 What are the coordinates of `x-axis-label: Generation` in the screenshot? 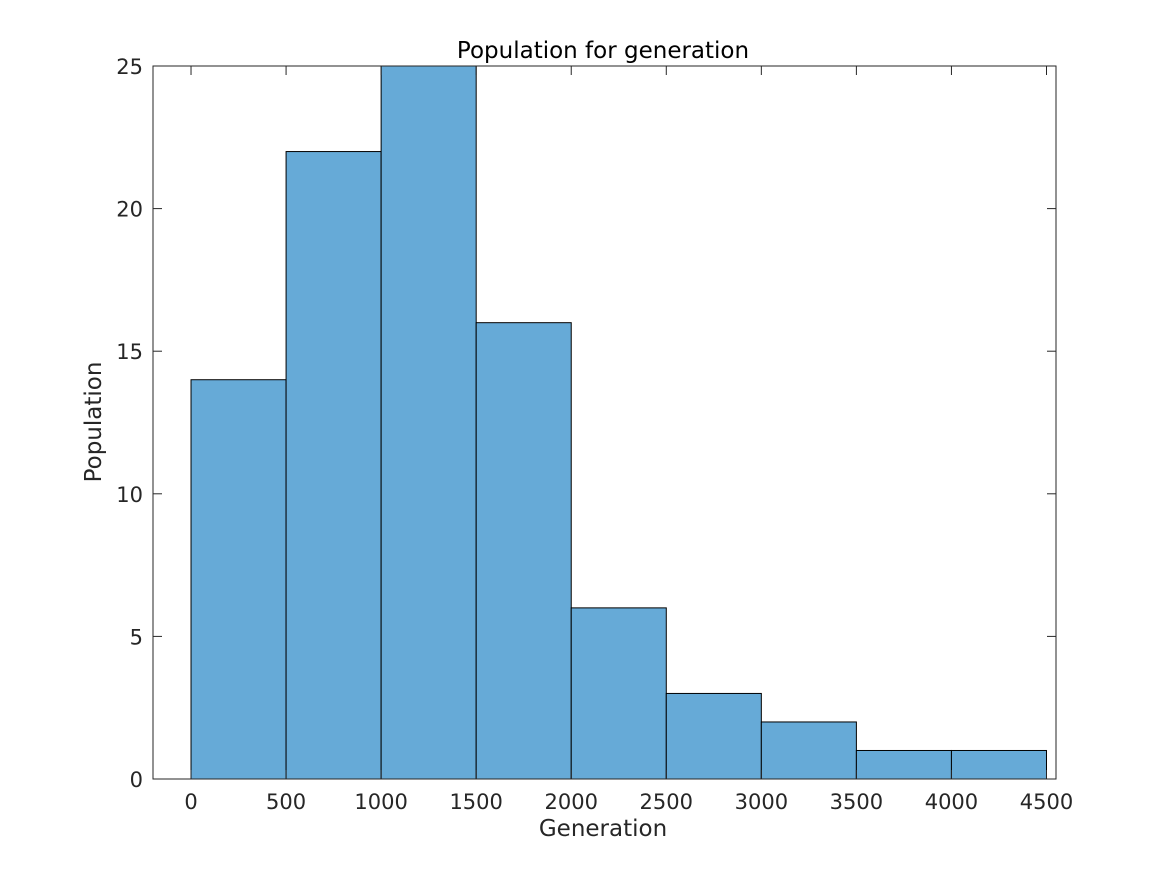 It's located at (603, 829).